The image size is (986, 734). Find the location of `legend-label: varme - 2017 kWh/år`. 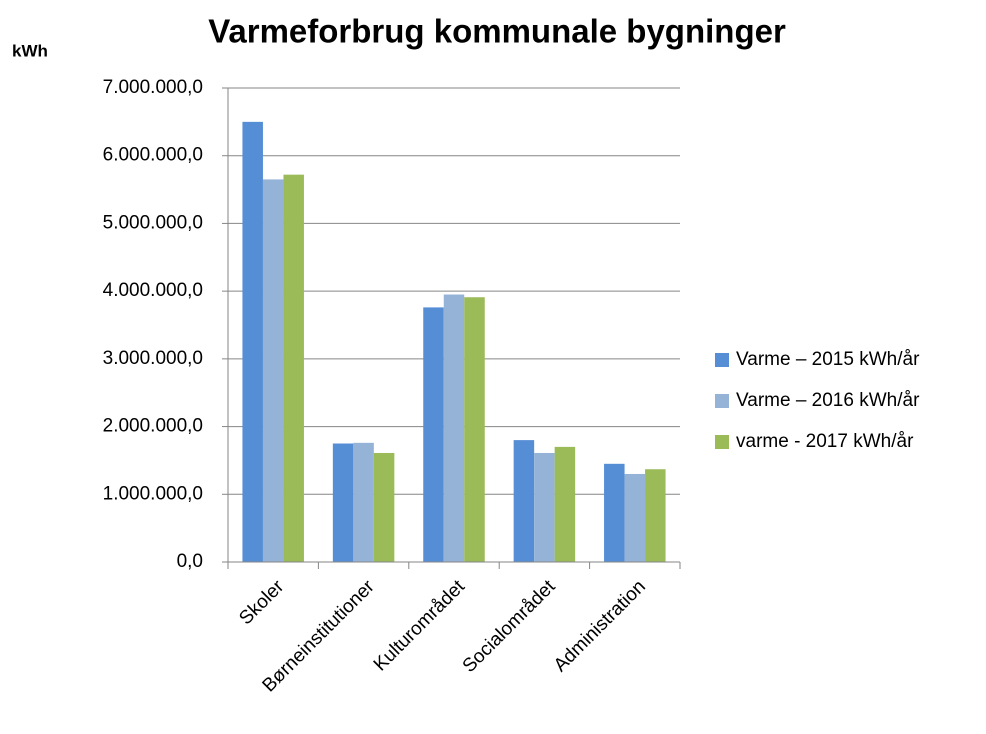

legend-label: varme - 2017 kWh/år is located at coordinates (825, 441).